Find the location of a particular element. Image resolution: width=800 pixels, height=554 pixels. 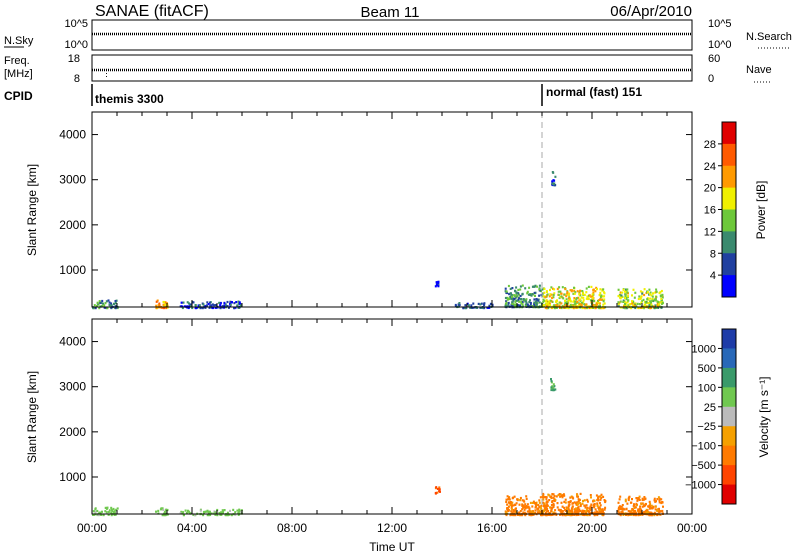

velocity-colorbar-tick-label: 1000 is located at coordinates (704, 349).